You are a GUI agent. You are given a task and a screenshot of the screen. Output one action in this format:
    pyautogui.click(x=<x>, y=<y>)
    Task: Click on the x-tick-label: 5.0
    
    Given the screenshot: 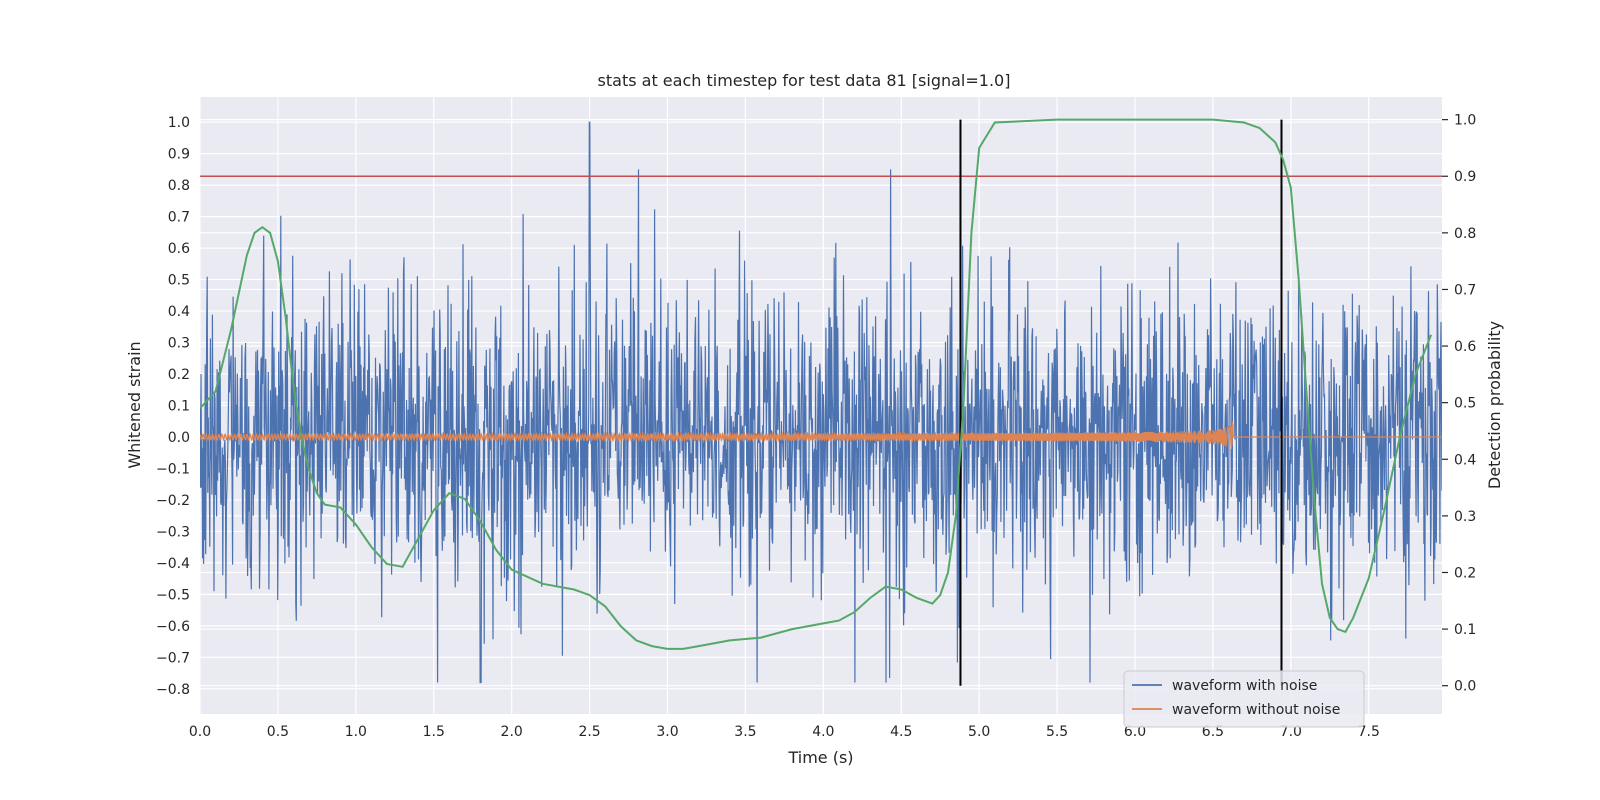 What is the action you would take?
    pyautogui.click(x=979, y=732)
    